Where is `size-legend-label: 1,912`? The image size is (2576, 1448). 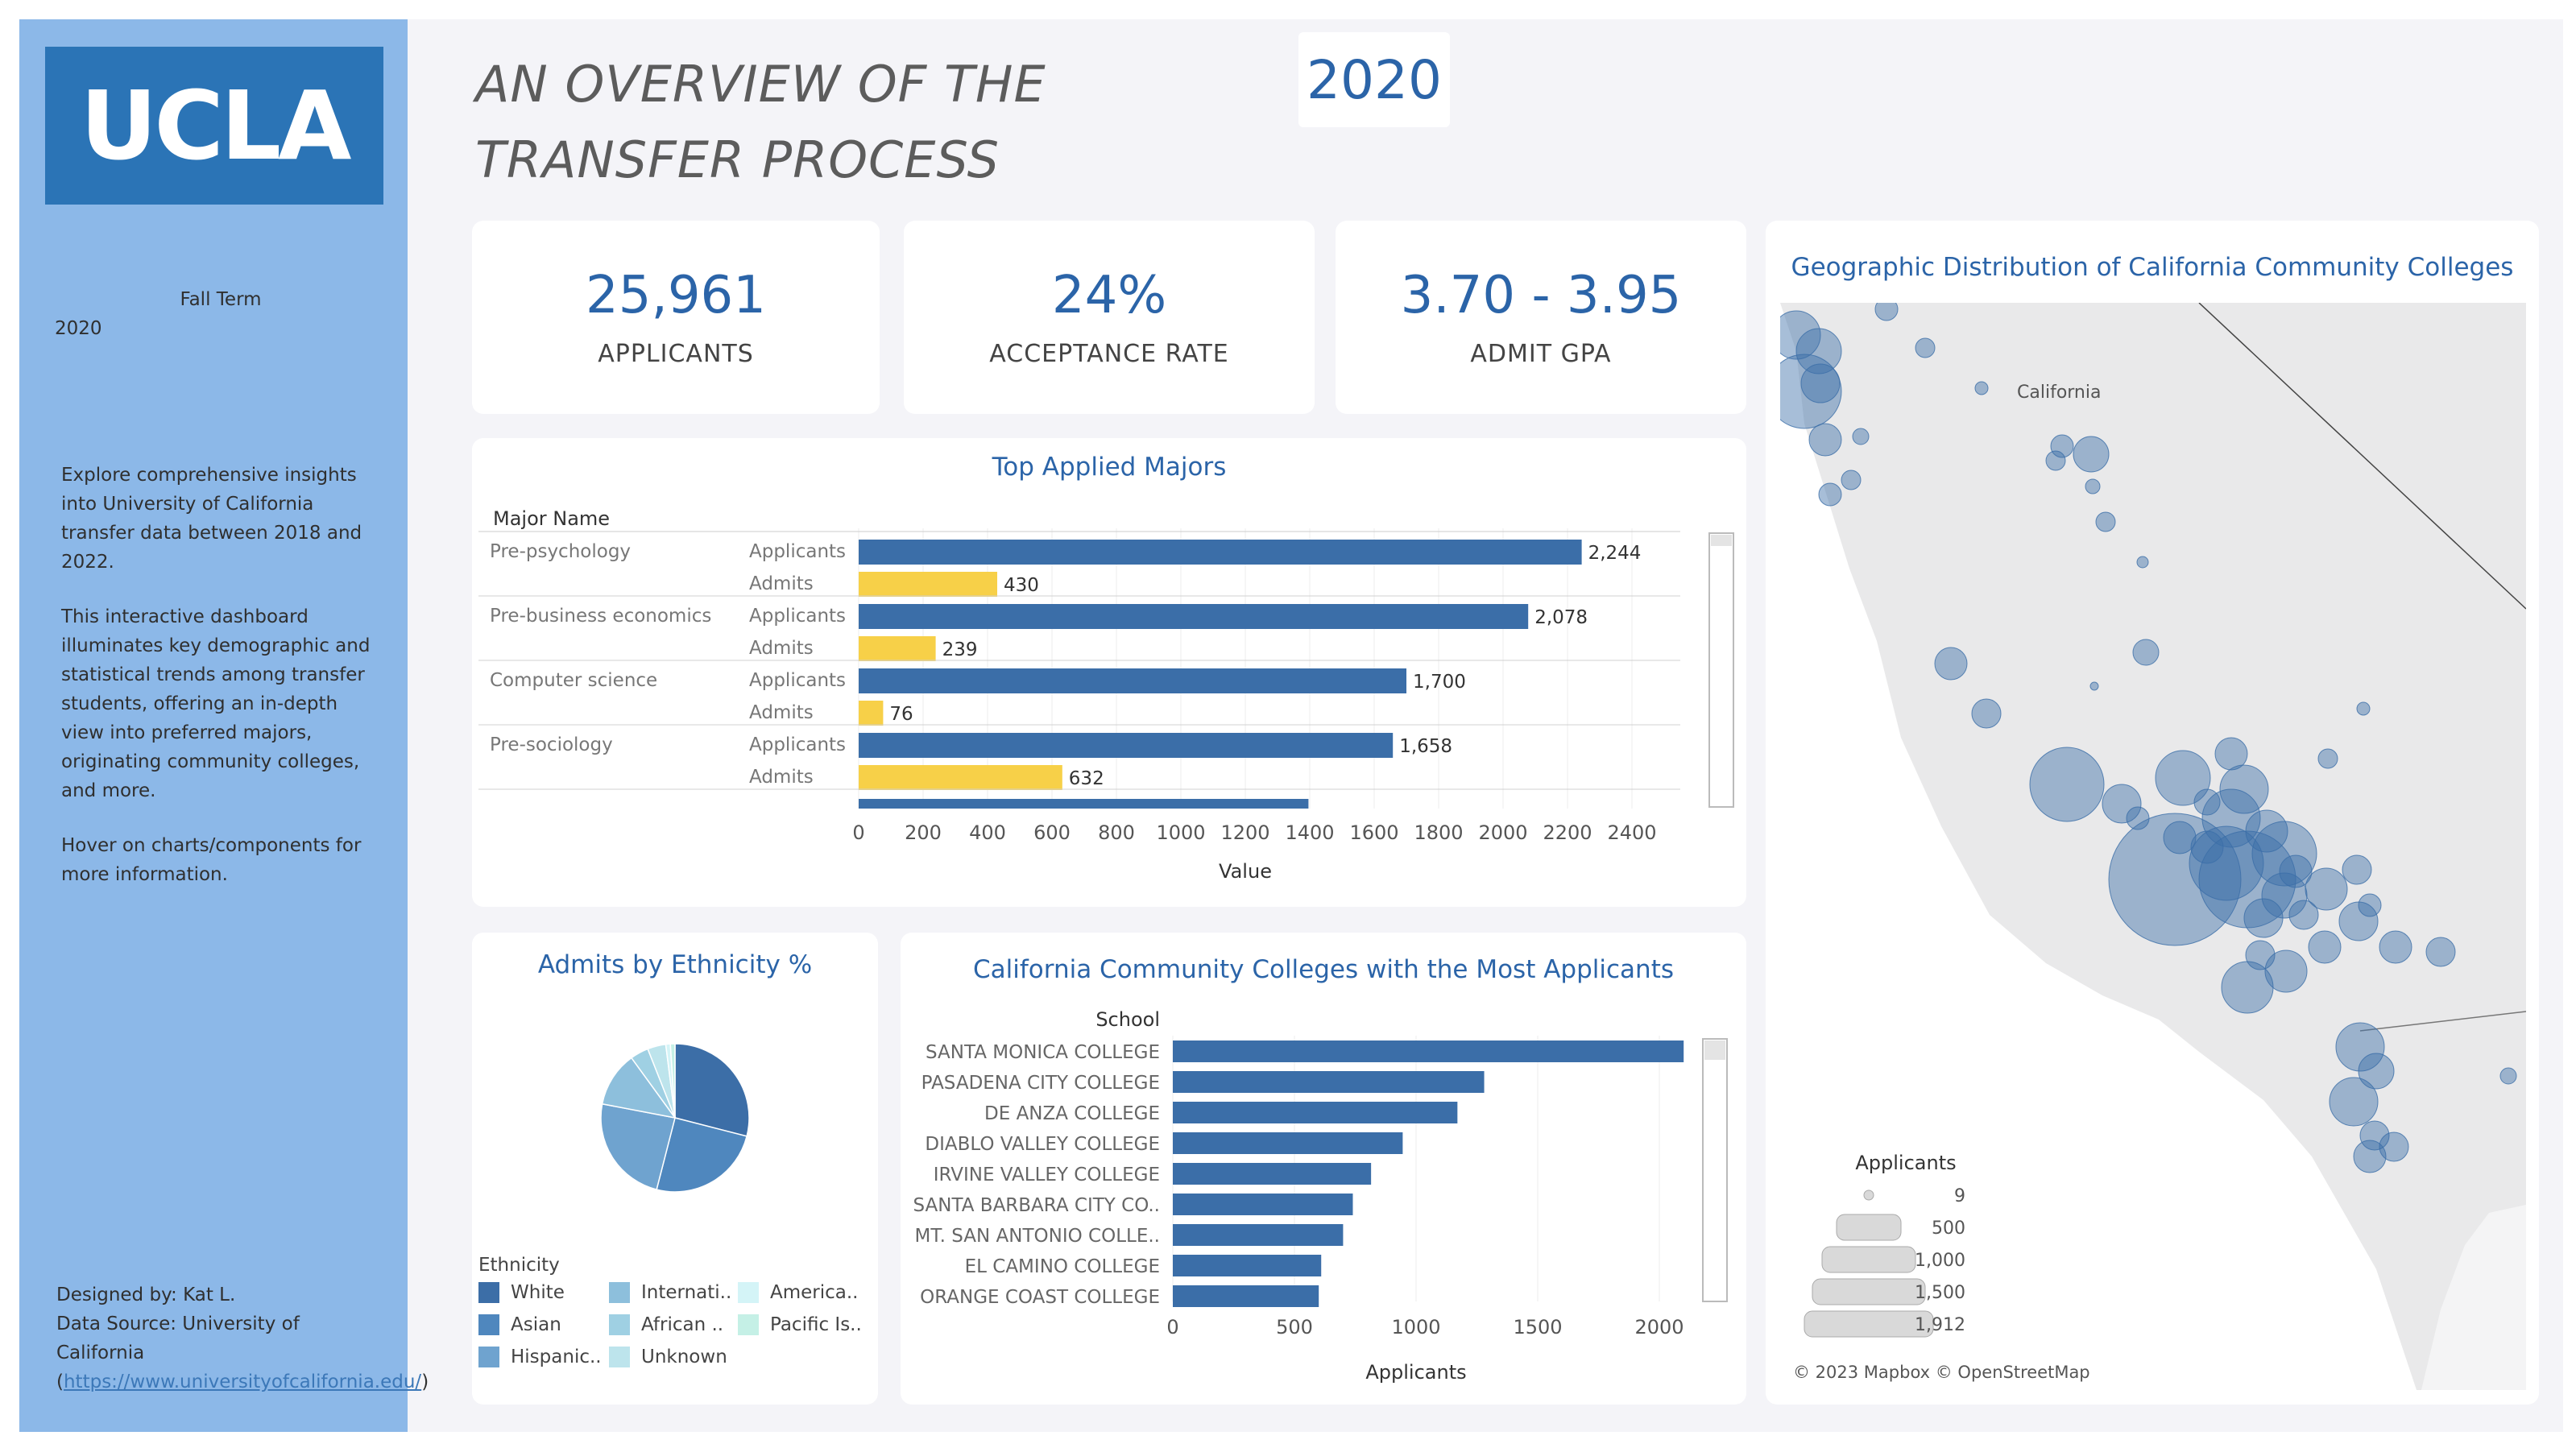 size-legend-label: 1,912 is located at coordinates (1940, 1325).